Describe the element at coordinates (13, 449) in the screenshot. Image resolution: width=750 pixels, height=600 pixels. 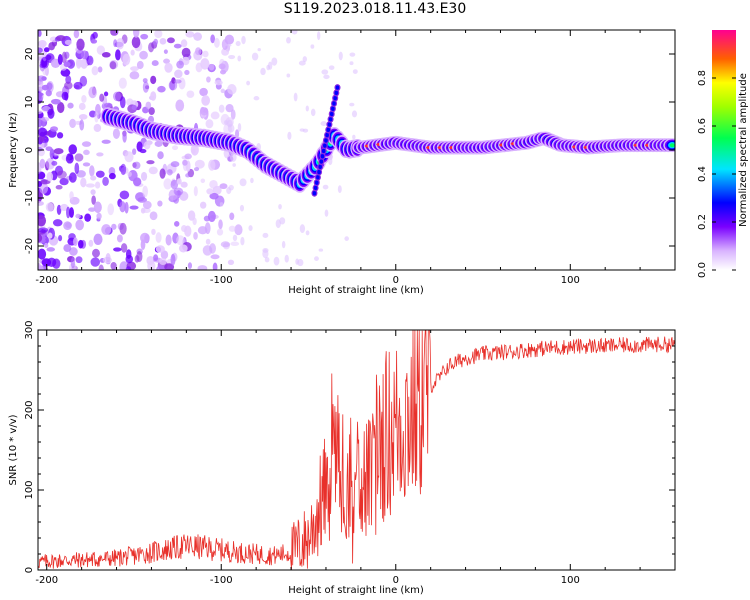
I see `snr-ylabel: SNR (10 * v/v)` at that location.